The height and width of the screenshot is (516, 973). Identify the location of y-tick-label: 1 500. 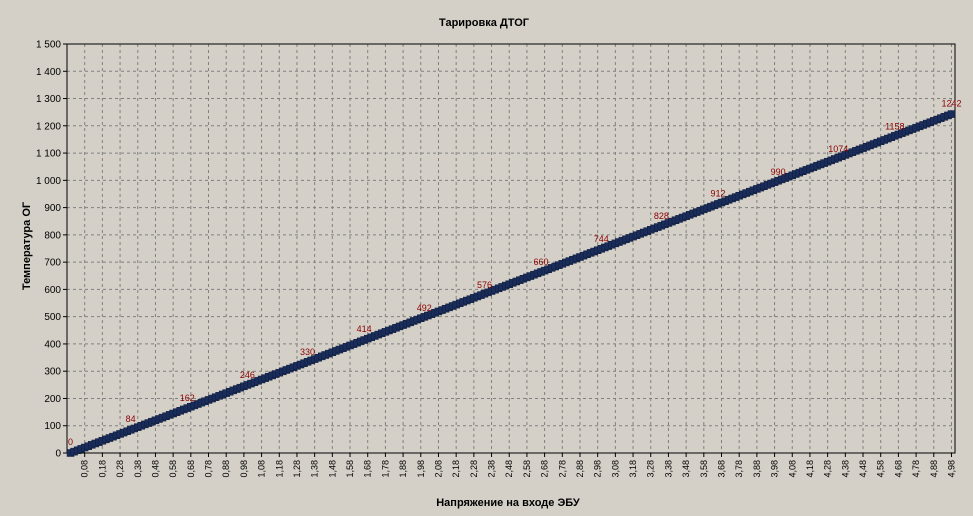
(48, 45).